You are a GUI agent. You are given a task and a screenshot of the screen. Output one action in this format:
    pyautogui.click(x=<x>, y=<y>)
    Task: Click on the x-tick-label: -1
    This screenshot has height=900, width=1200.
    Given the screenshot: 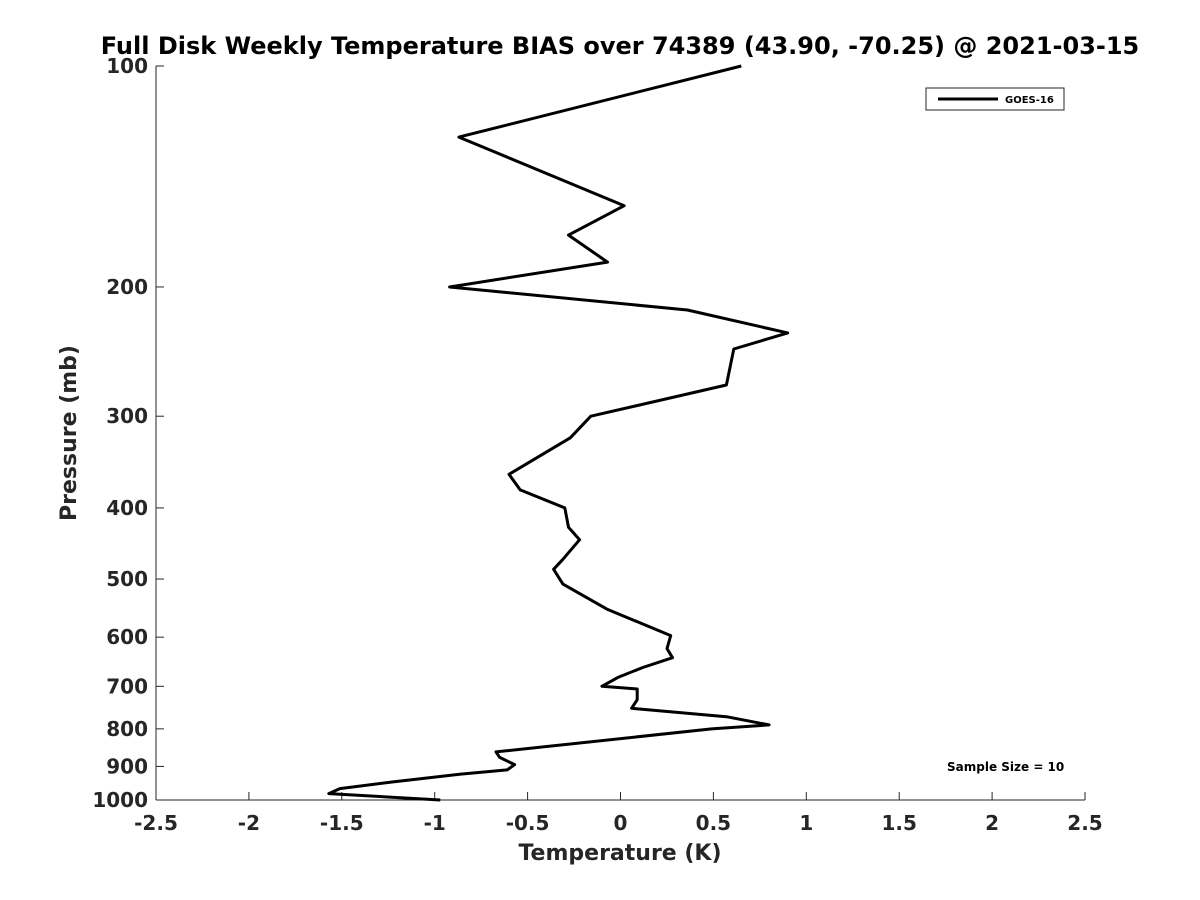 What is the action you would take?
    pyautogui.click(x=435, y=823)
    